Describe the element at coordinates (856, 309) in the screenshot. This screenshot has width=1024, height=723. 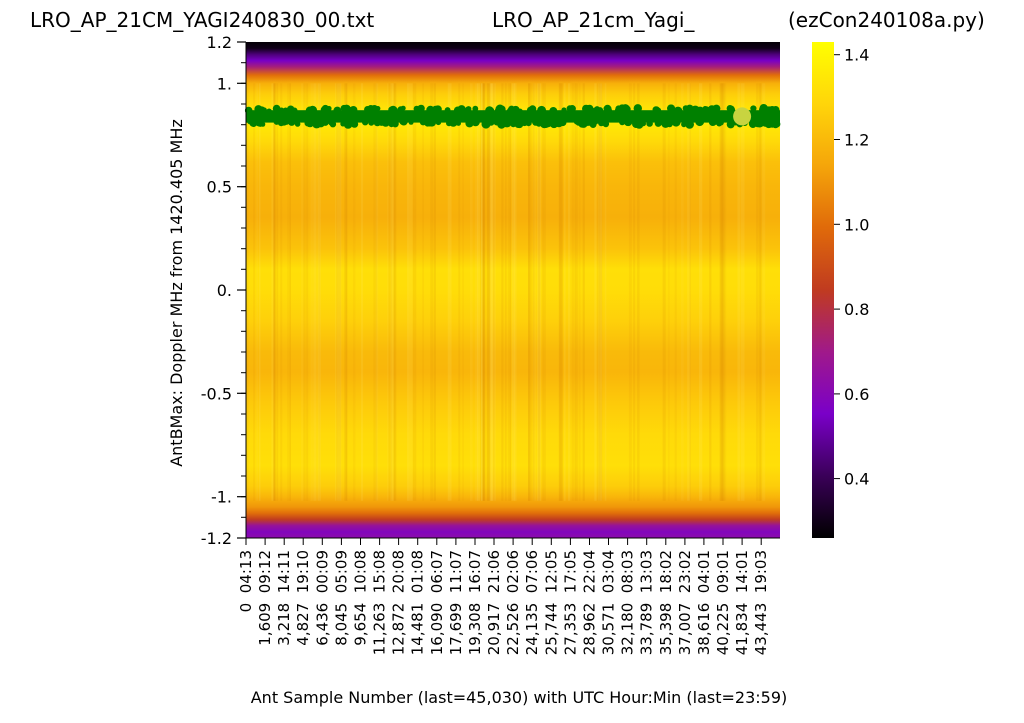
I see `colorbar-tick-label: 0.8` at that location.